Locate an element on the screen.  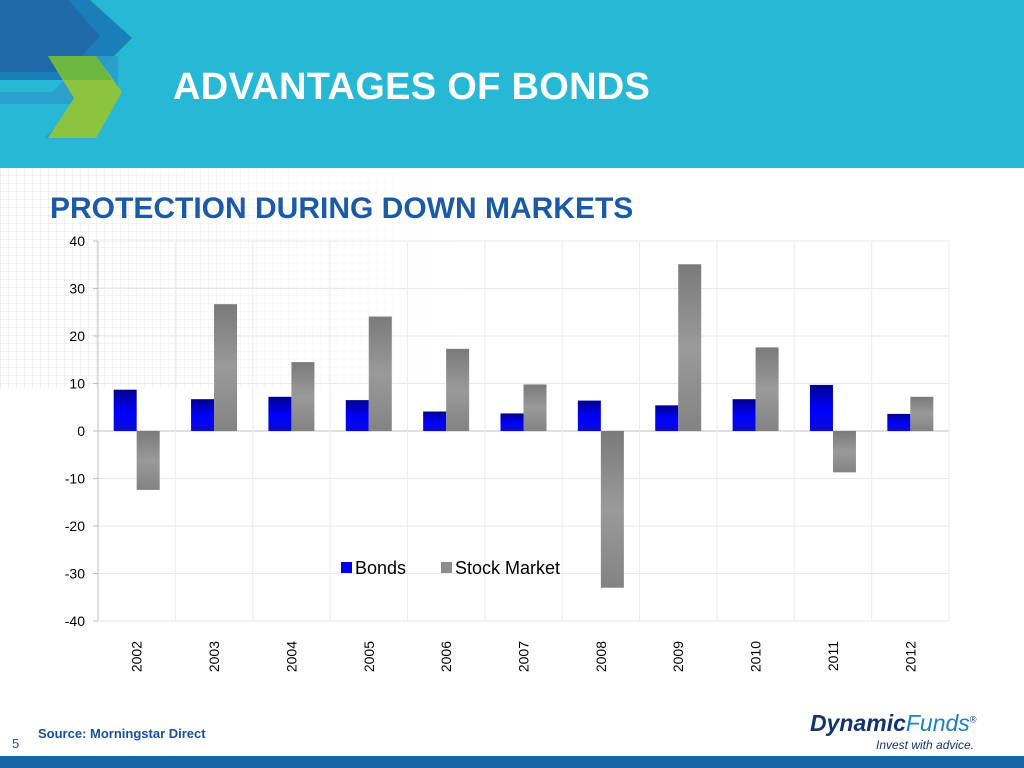
brand-tagline: Invest with advice. is located at coordinates (925, 745).